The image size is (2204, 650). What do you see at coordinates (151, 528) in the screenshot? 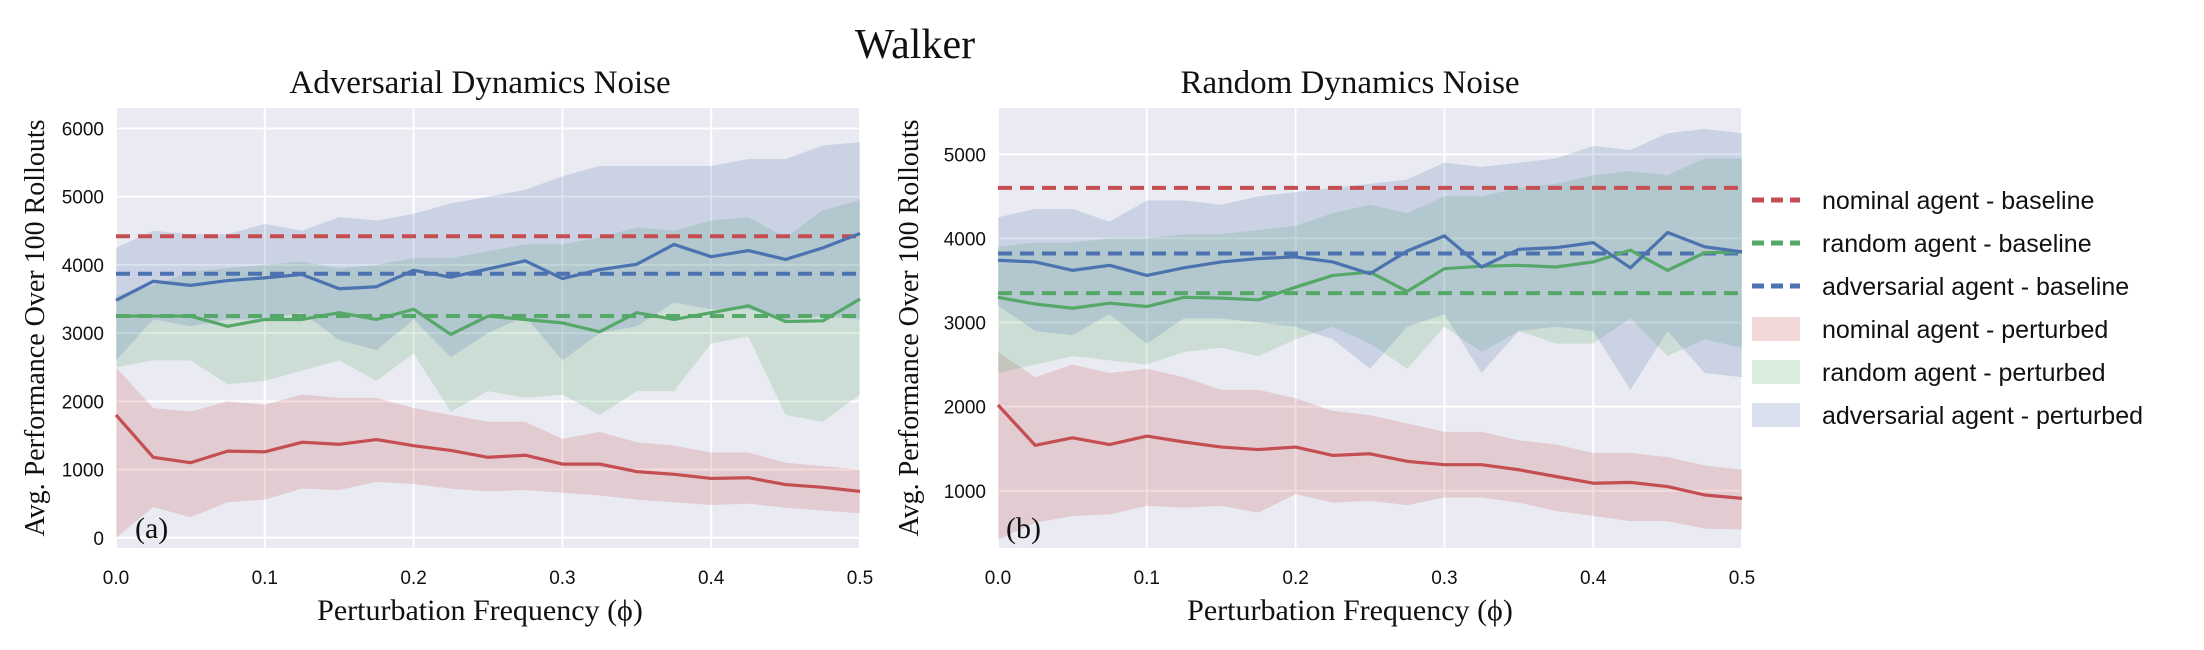
I see `panel-label: (a)` at bounding box center [151, 528].